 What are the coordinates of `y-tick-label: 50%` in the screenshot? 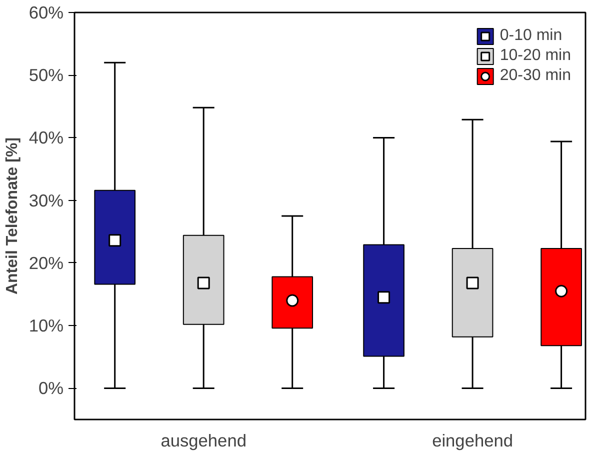 It's located at (46, 75).